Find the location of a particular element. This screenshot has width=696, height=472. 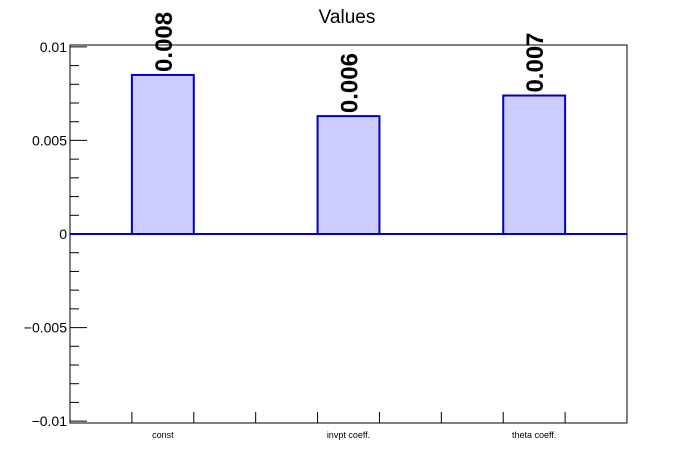

y-tick-label: 0.005 is located at coordinates (49, 140).